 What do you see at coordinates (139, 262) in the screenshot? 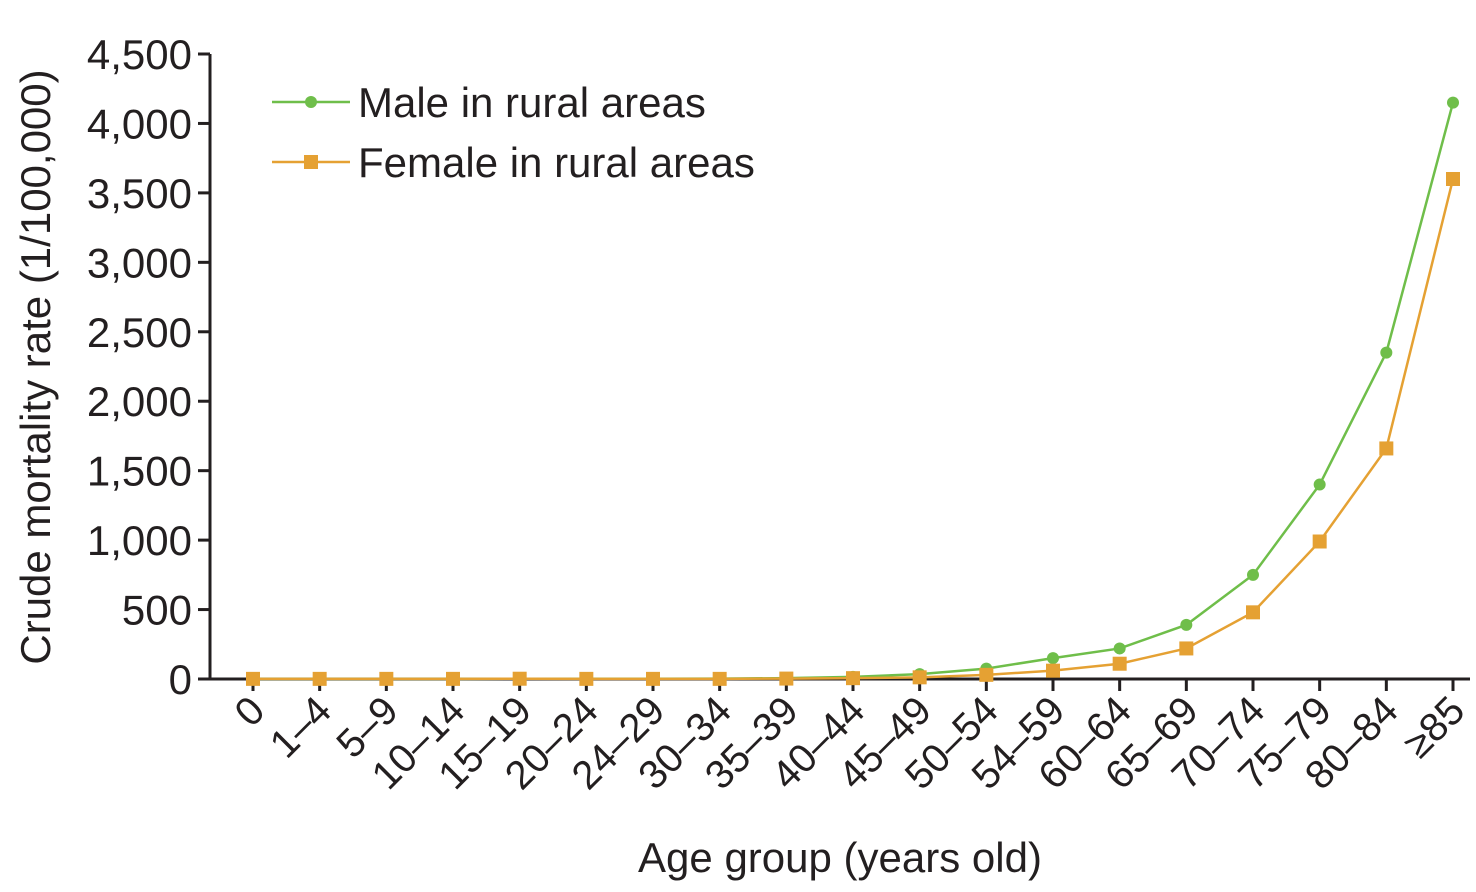
I see `y-tick-label: 3,000` at bounding box center [139, 262].